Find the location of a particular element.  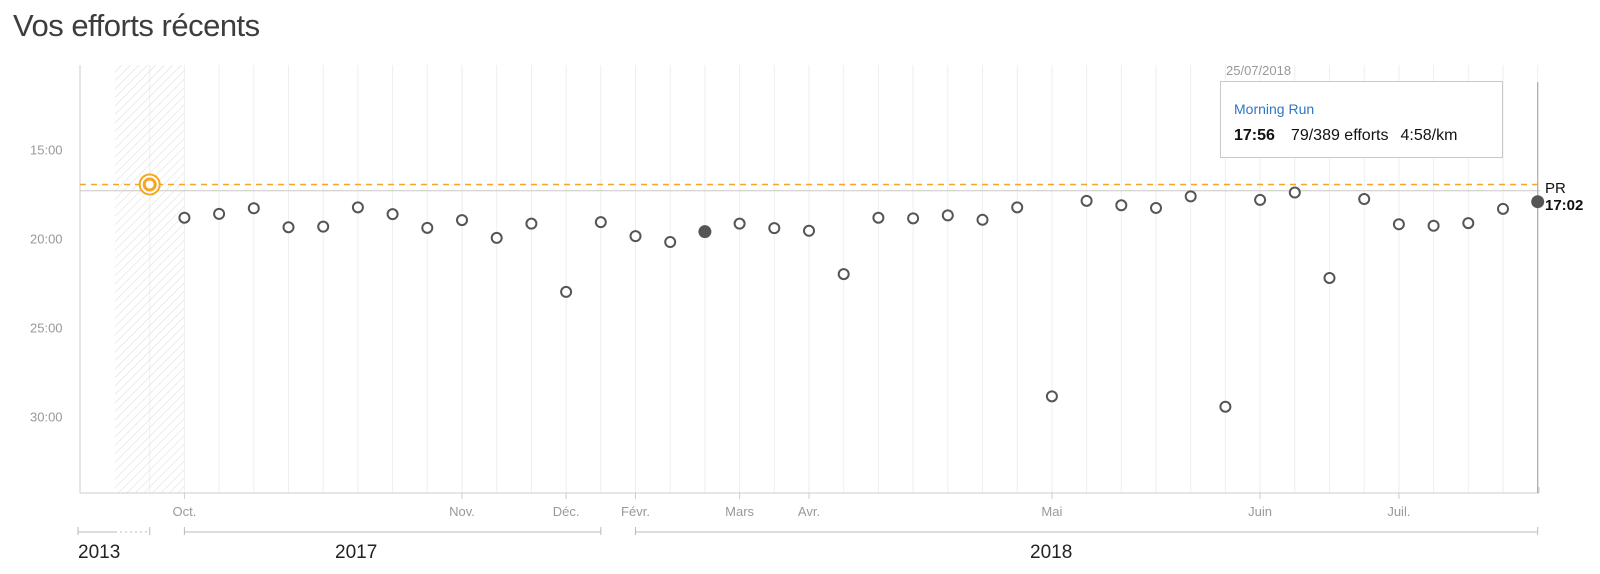

x-tick-label: Déc. is located at coordinates (566, 511).